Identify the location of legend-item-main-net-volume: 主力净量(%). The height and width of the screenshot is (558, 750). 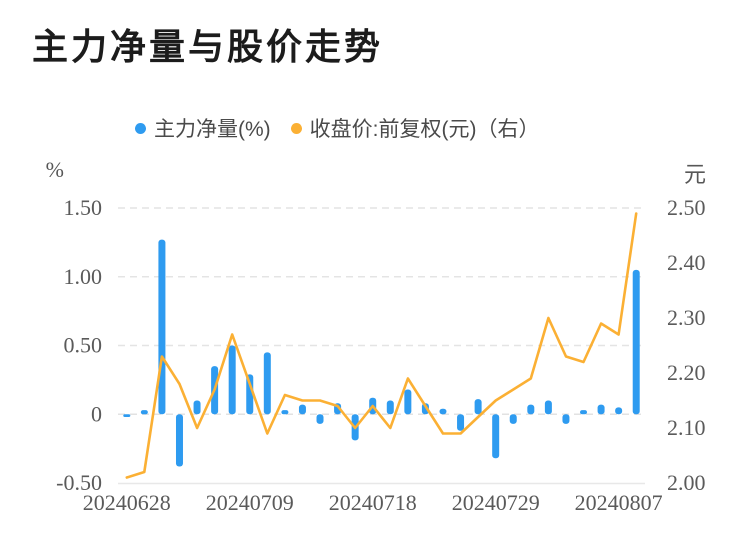
(203, 128).